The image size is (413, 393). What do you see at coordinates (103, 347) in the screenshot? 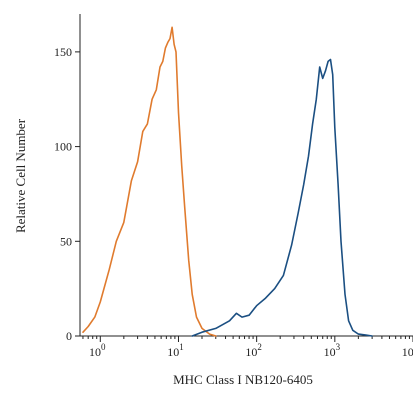
I see `x-tick-exponent: 0` at bounding box center [103, 347].